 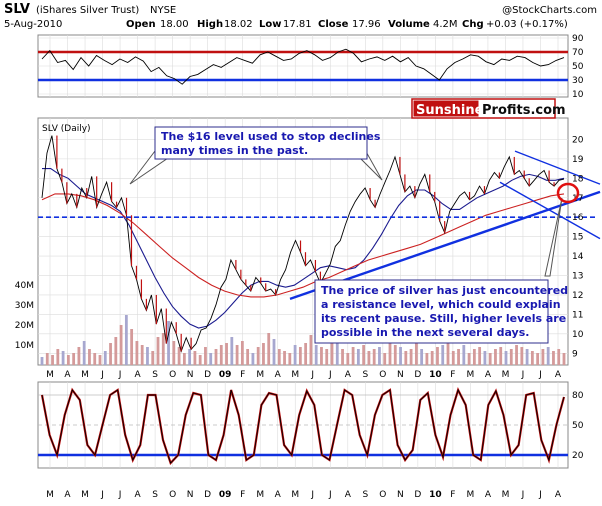 I want to click on high-label: High, so click(x=210, y=24).